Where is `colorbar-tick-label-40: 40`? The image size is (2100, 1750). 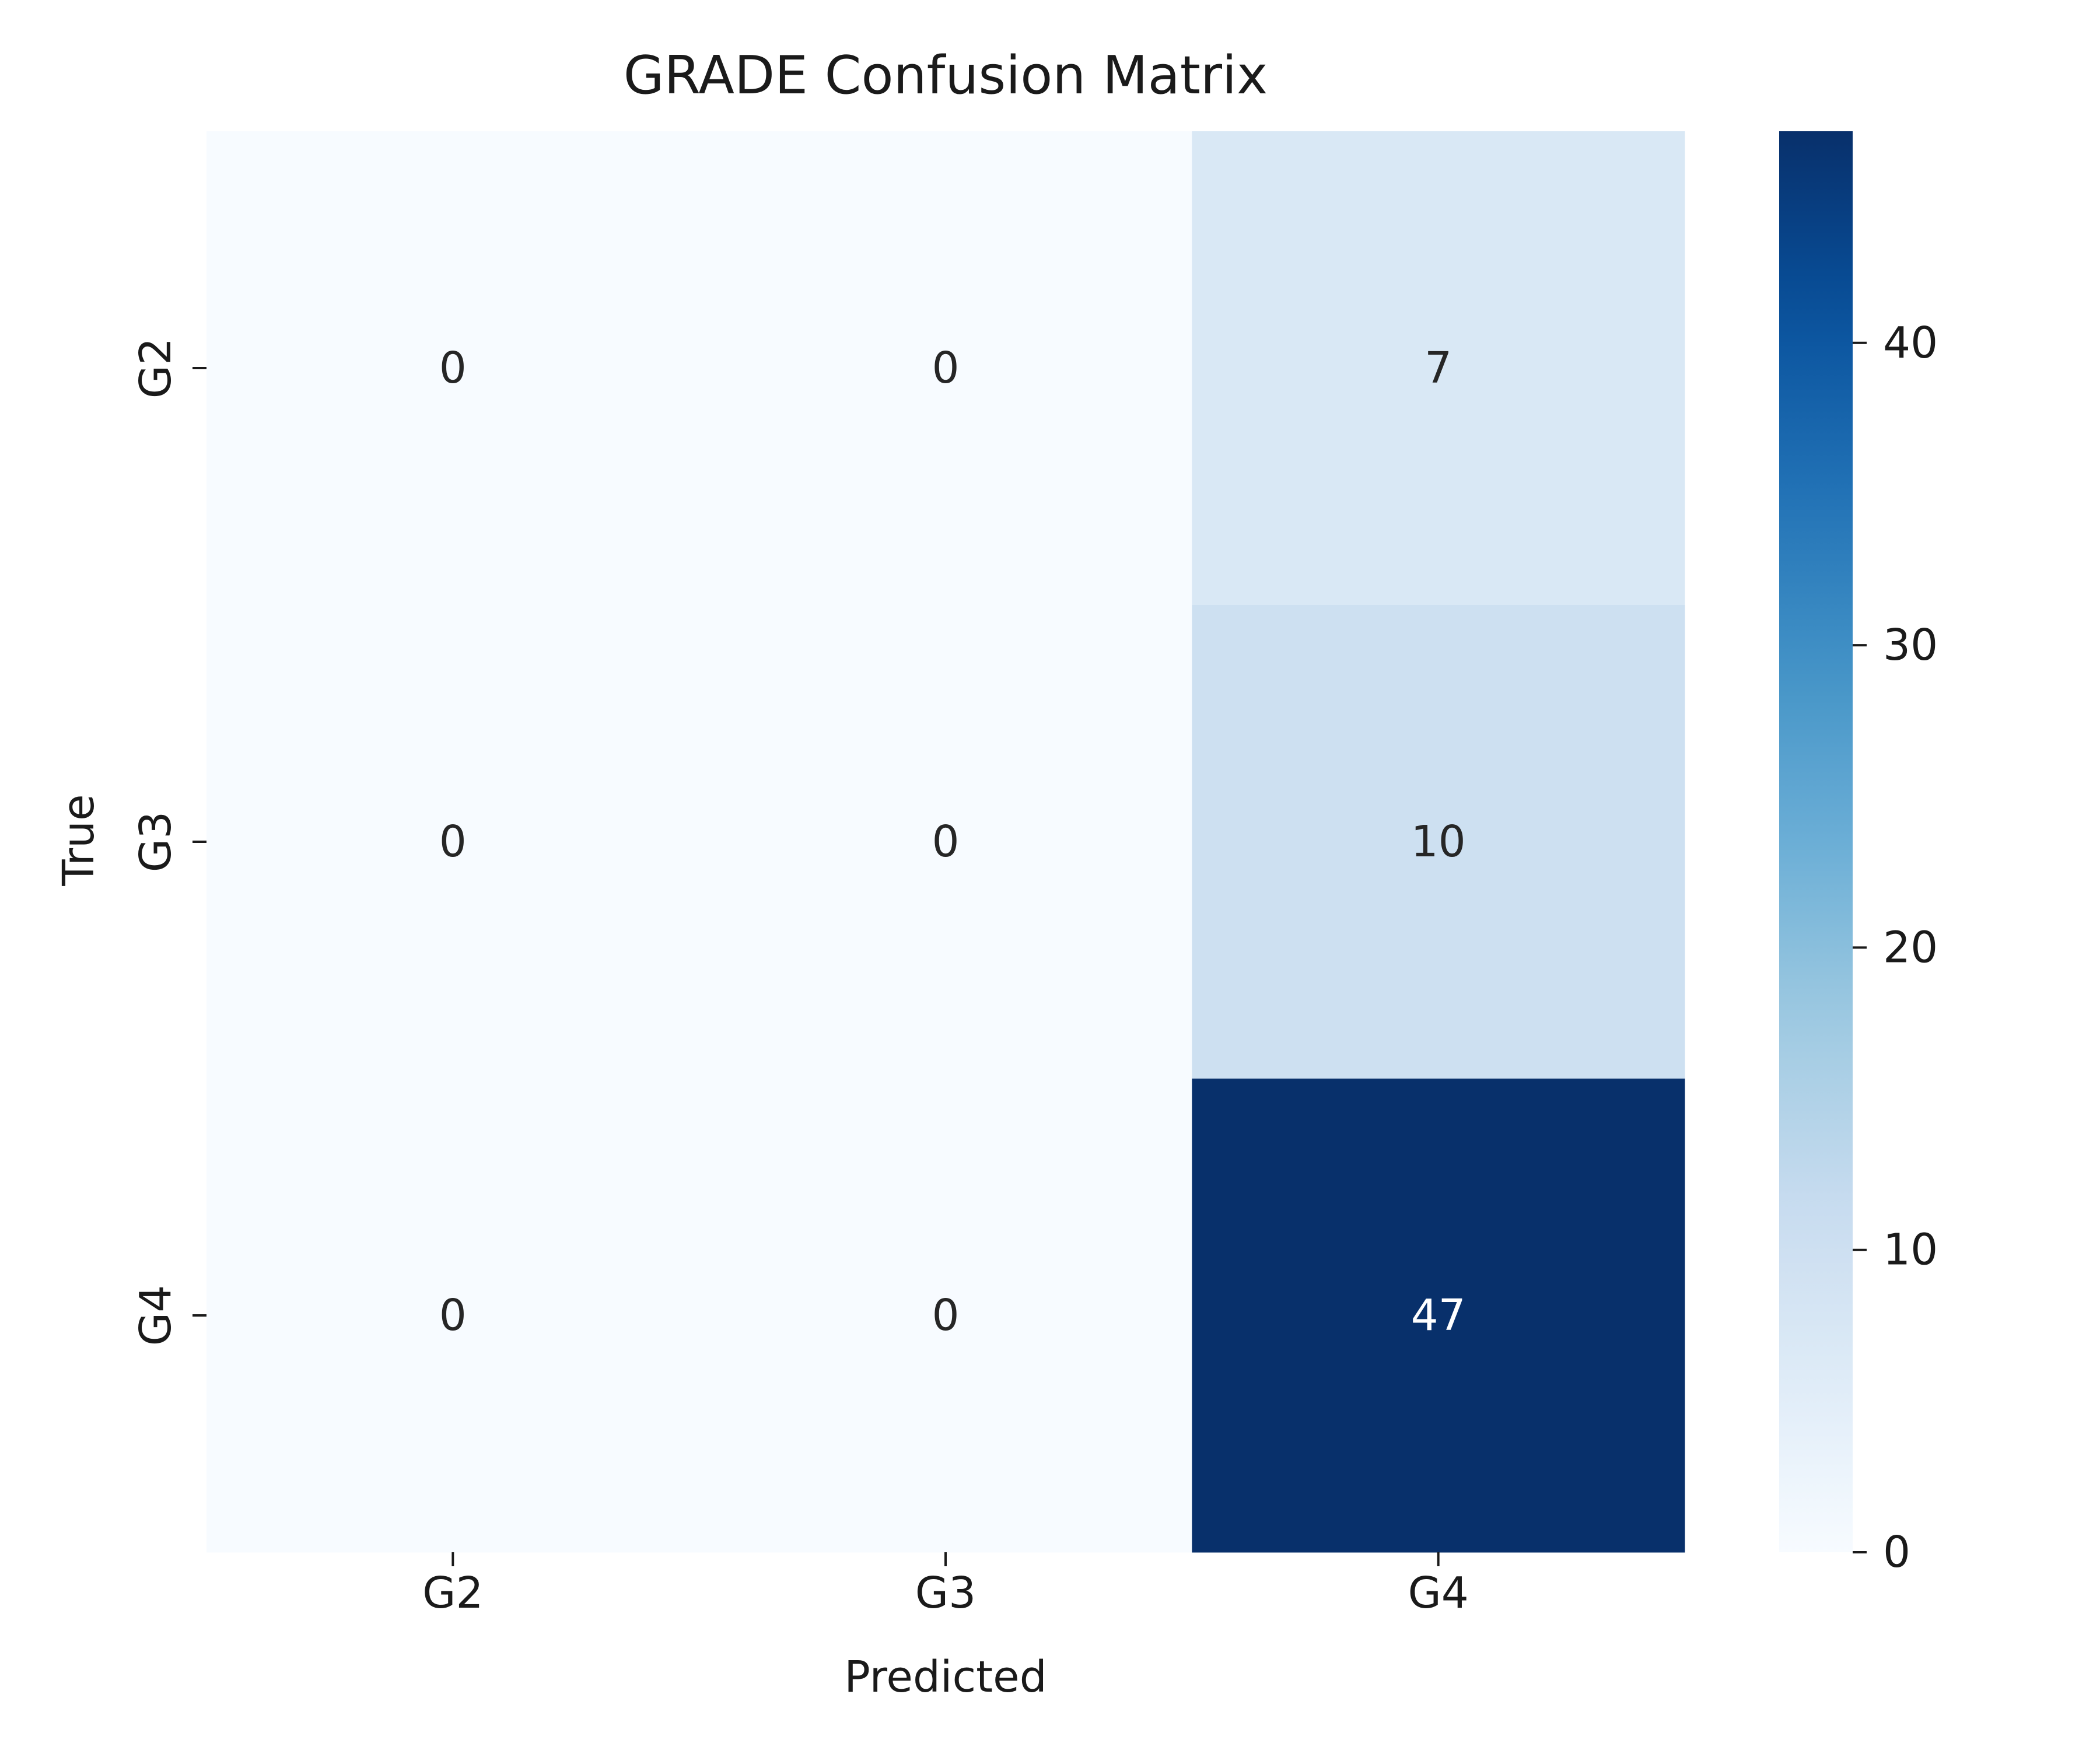
colorbar-tick-label-40: 40 is located at coordinates (1910, 343).